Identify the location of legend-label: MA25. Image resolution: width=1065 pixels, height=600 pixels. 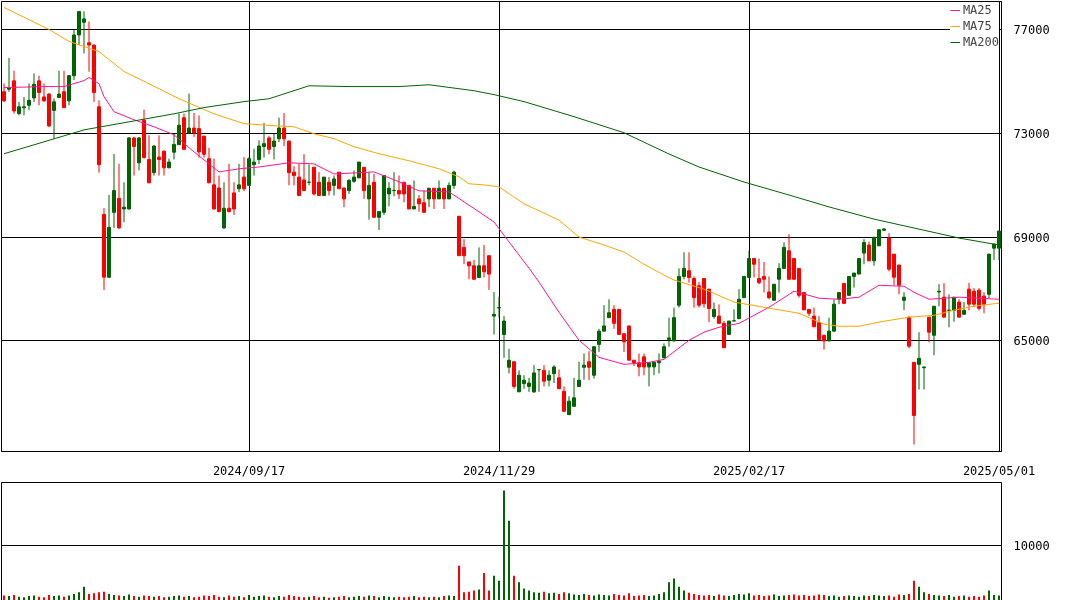
(977, 10).